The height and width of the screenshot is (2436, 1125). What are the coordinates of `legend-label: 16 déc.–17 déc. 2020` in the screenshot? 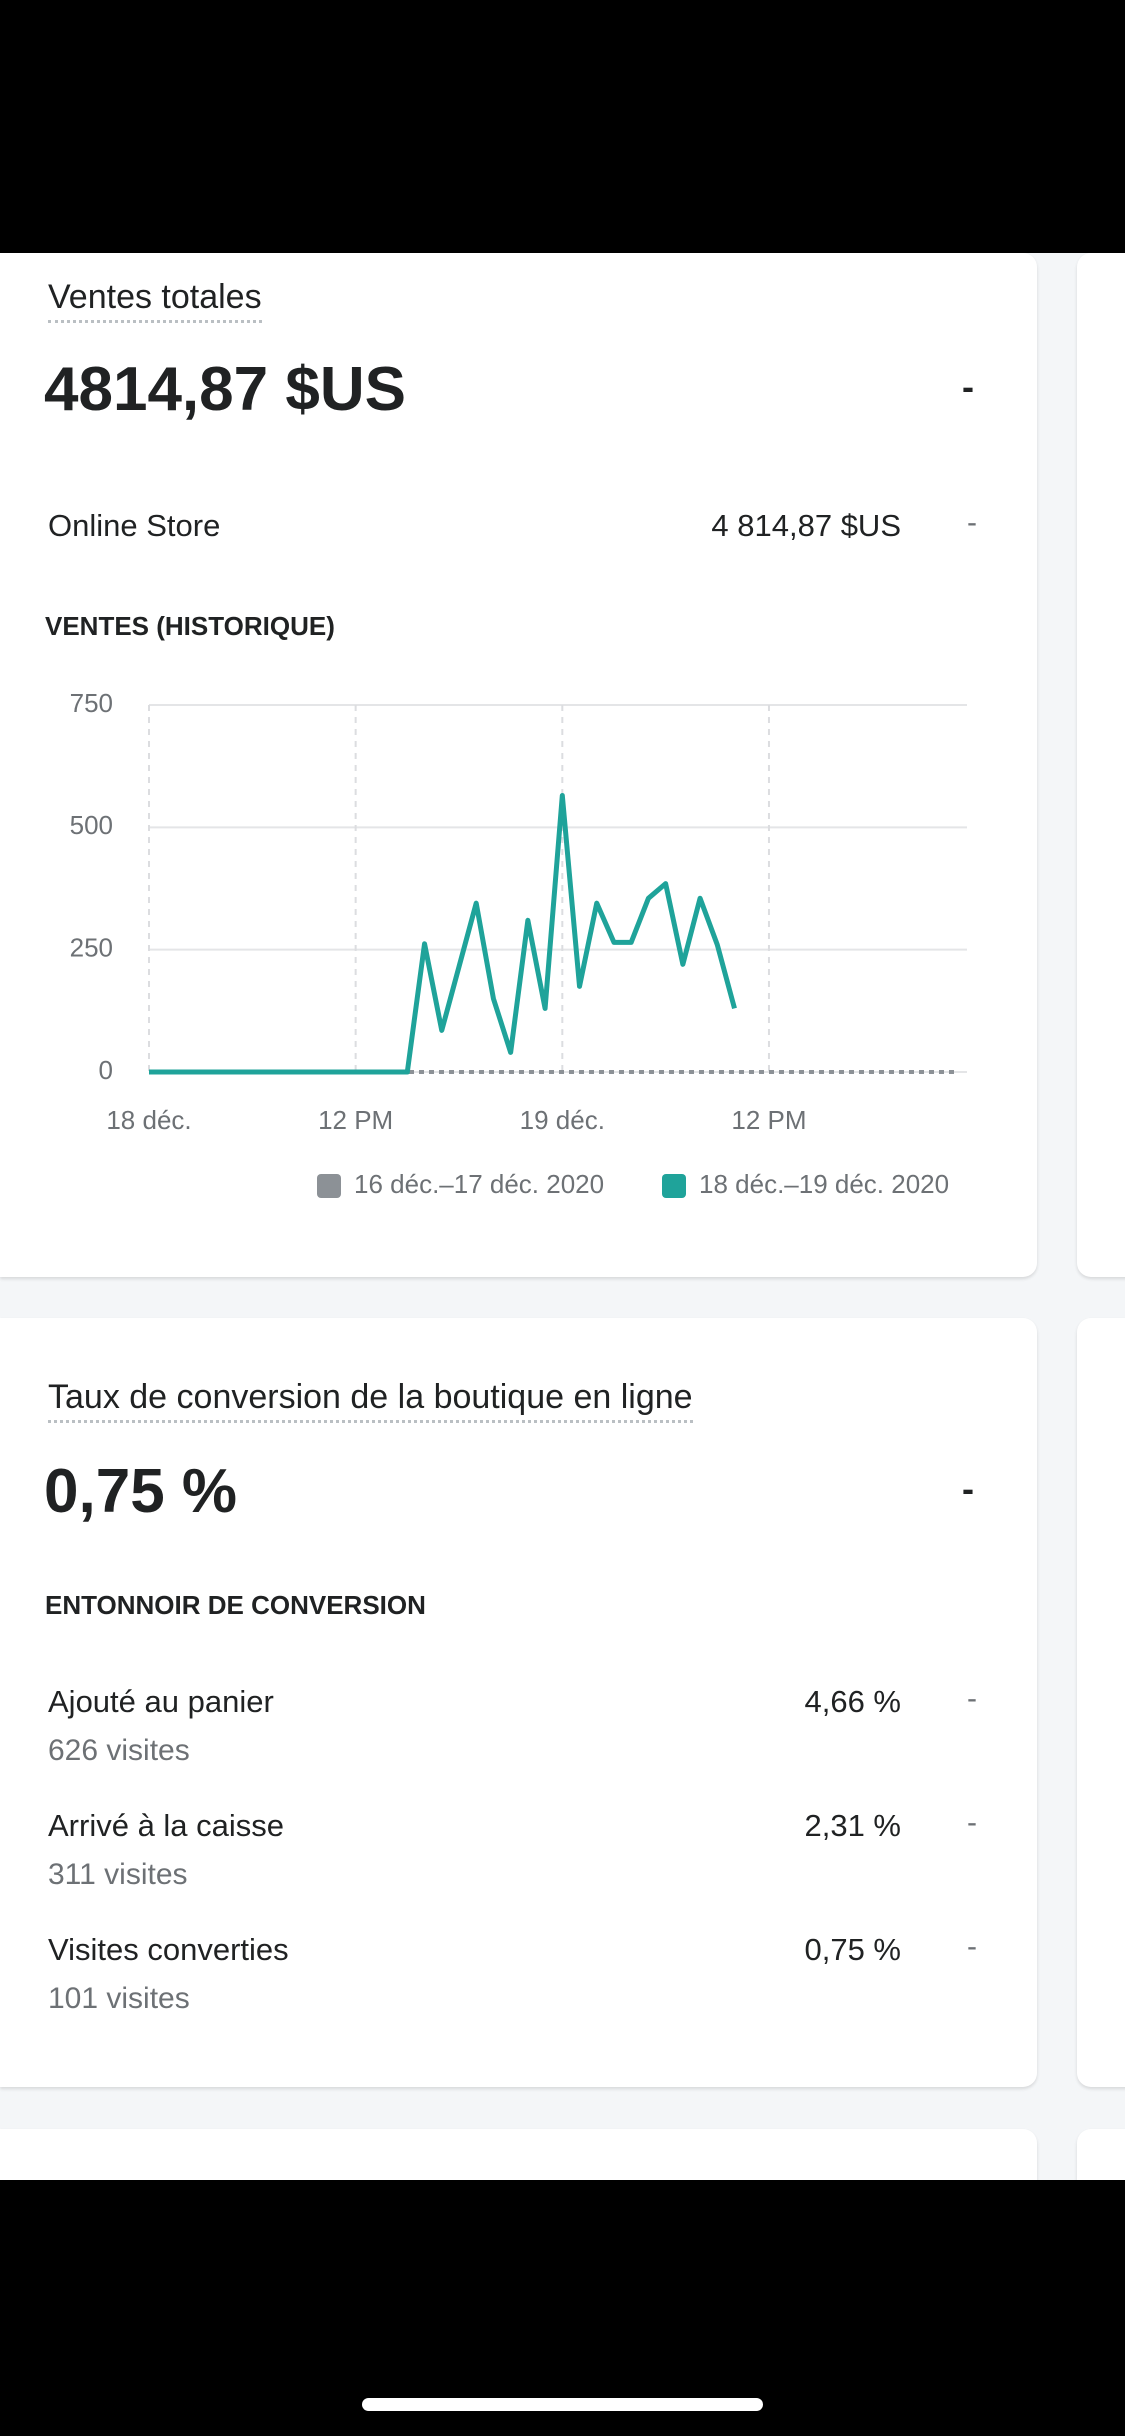 It's located at (479, 1184).